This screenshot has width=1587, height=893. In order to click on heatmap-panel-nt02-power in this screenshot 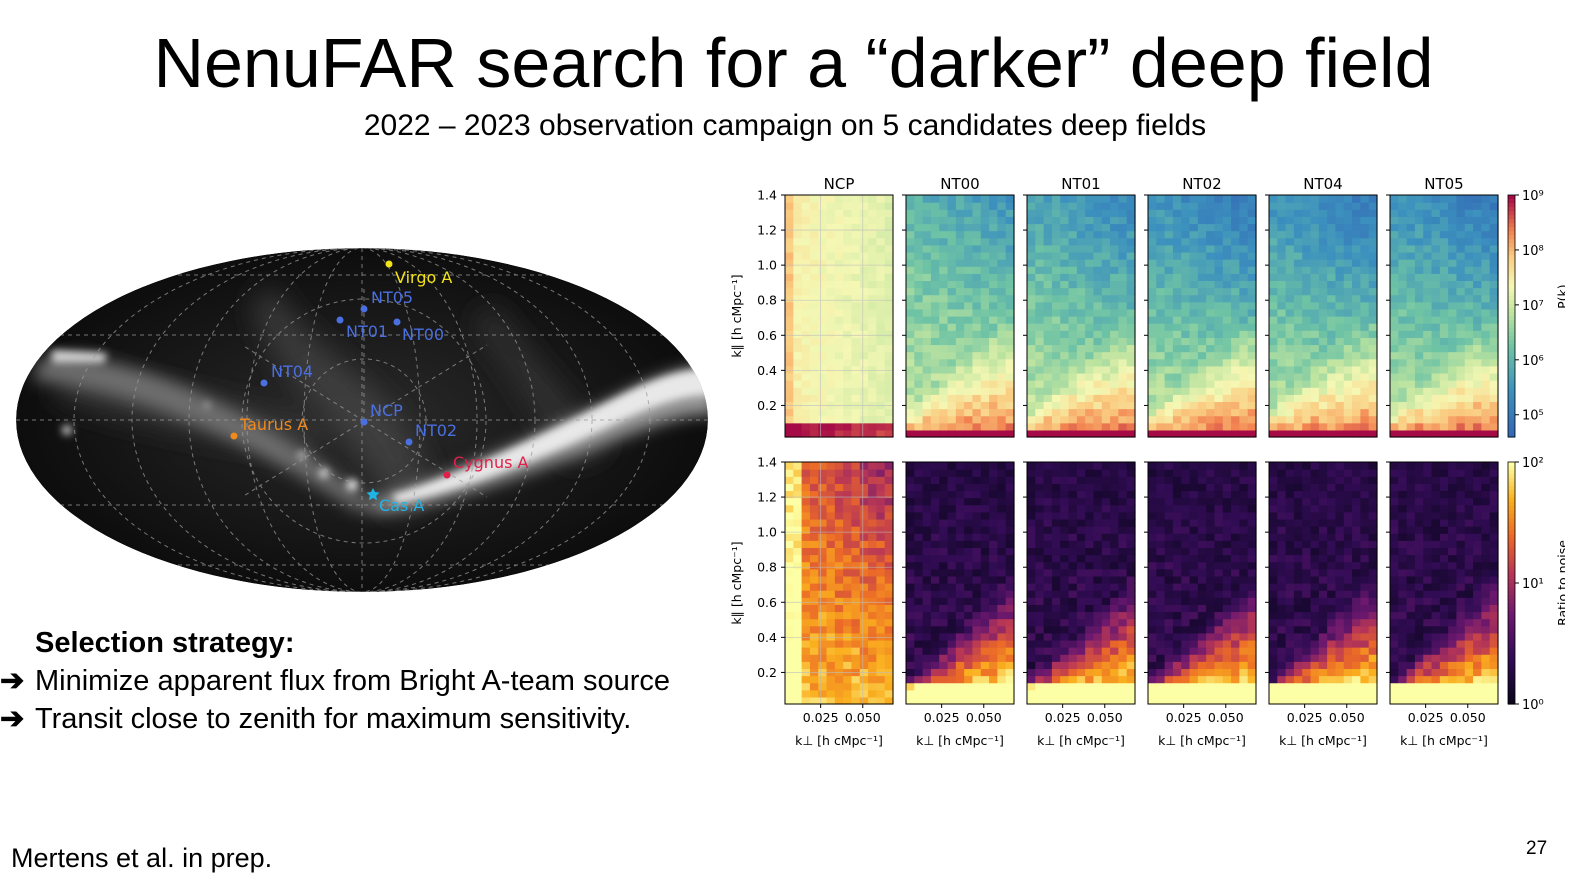, I will do `click(1202, 316)`.